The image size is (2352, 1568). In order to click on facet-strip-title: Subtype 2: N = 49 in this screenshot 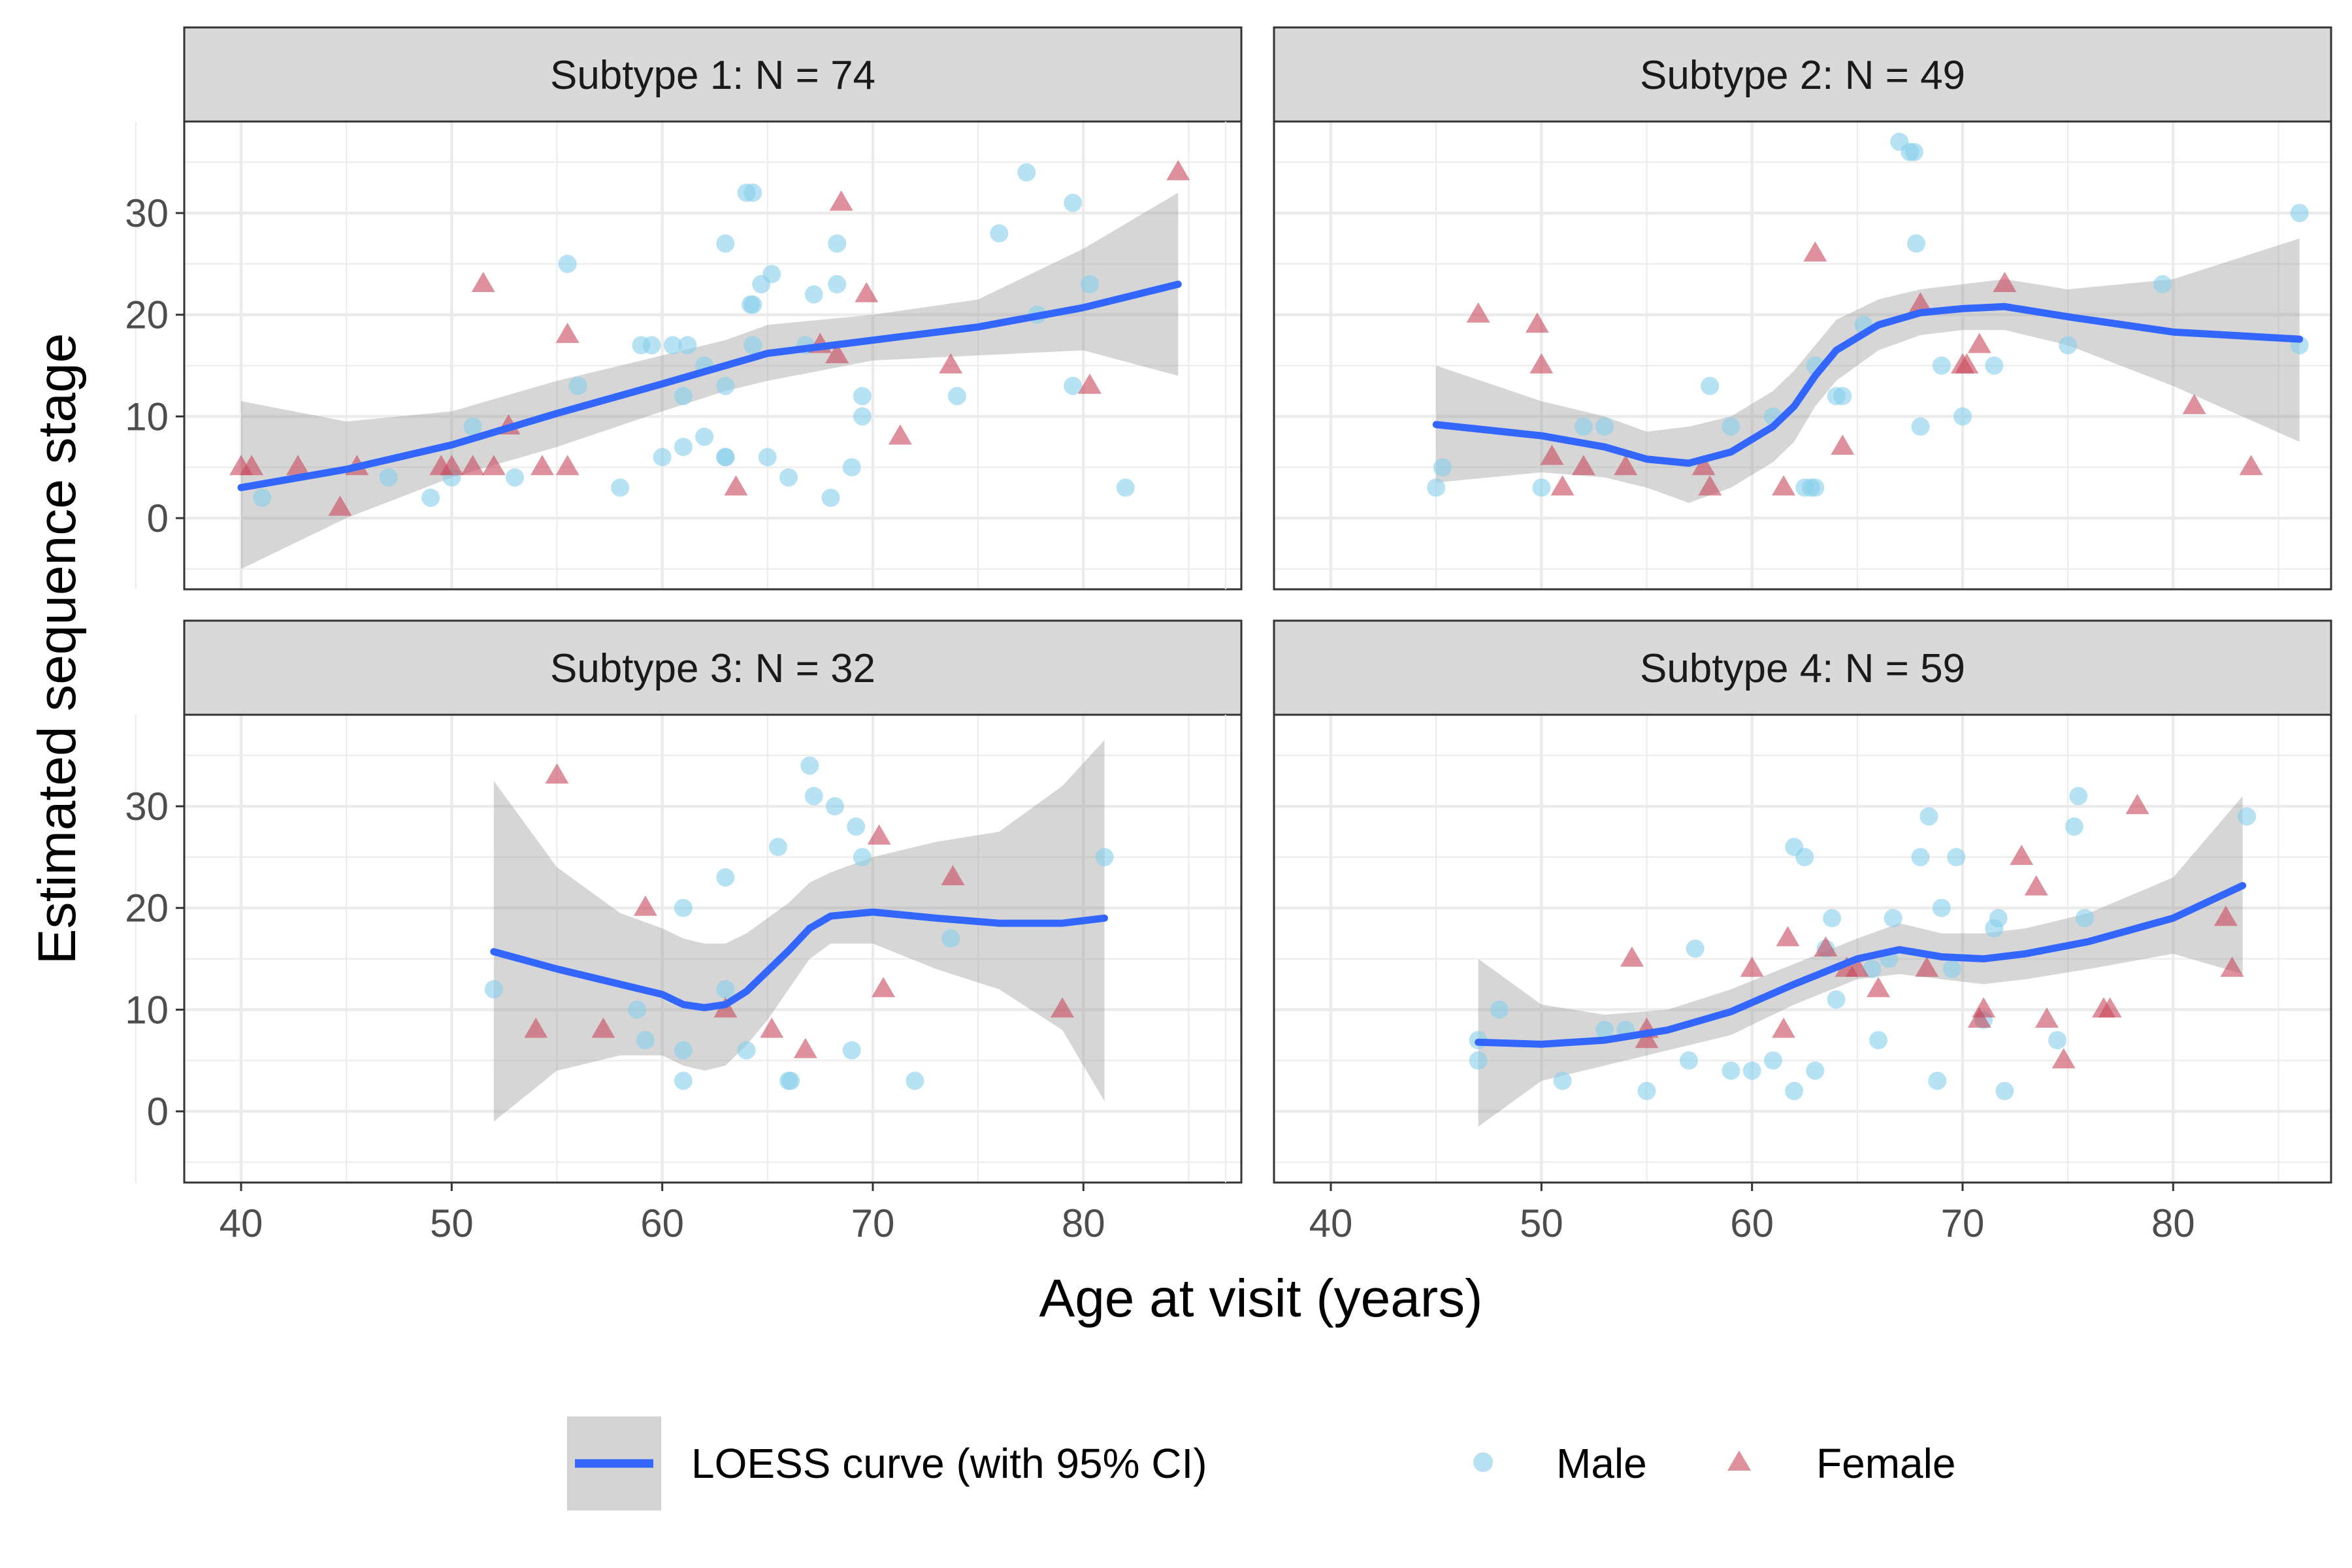, I will do `click(1802, 75)`.